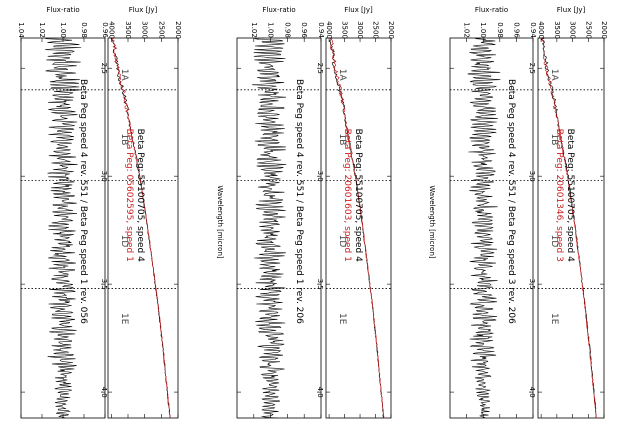  What do you see at coordinates (21, 30) in the screenshot?
I see `y-tick-label: 1.04` at bounding box center [21, 30].